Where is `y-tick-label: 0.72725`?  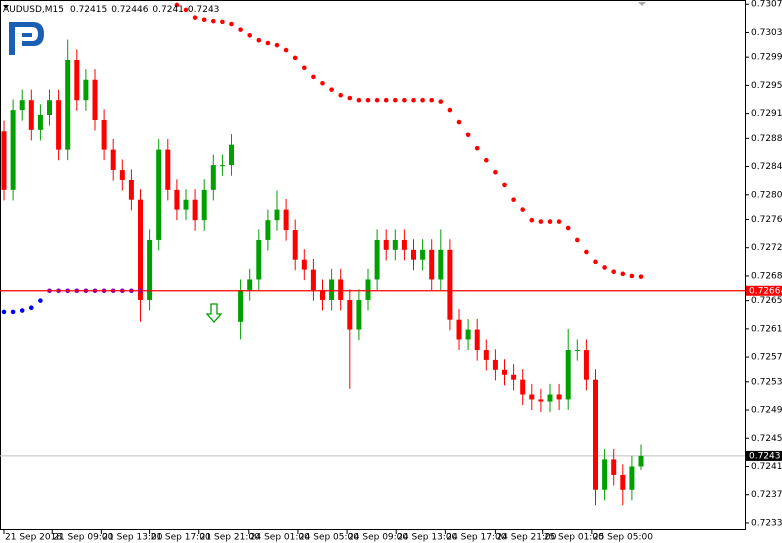 y-tick-label: 0.72725 is located at coordinates (766, 248).